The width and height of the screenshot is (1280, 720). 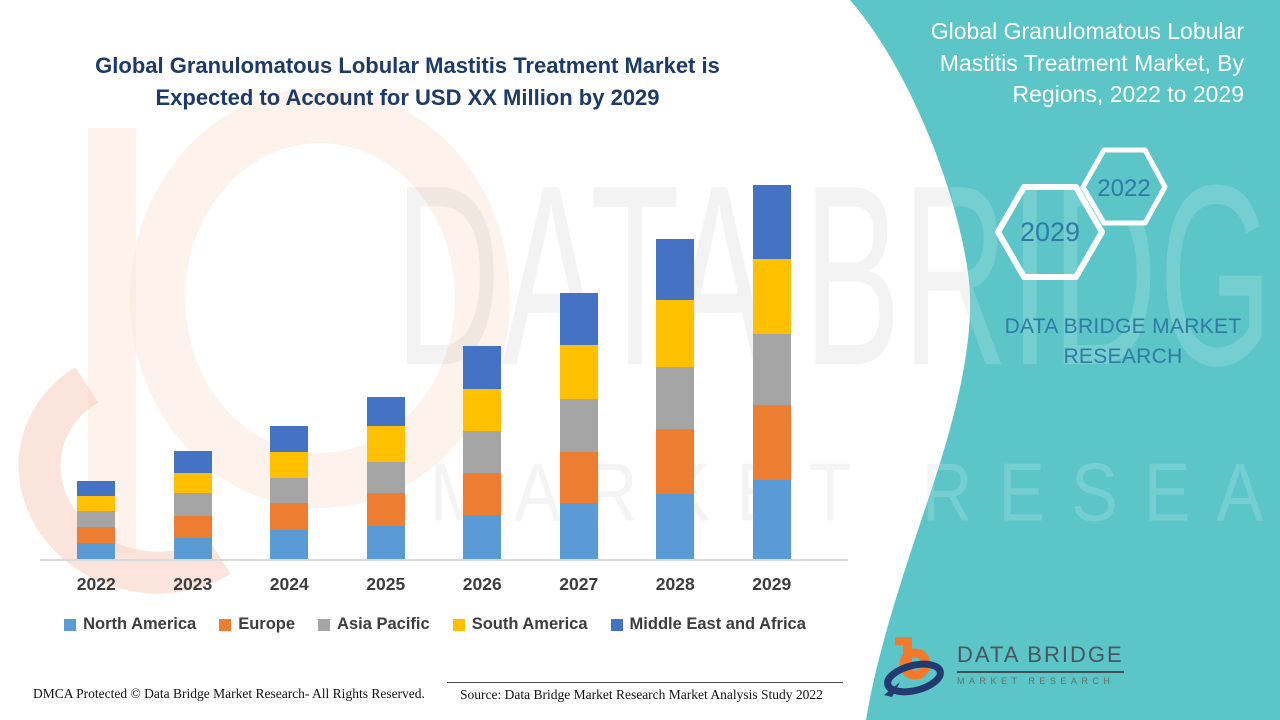 What do you see at coordinates (385, 411) in the screenshot?
I see `segment-2025-middle-east-and-africa` at bounding box center [385, 411].